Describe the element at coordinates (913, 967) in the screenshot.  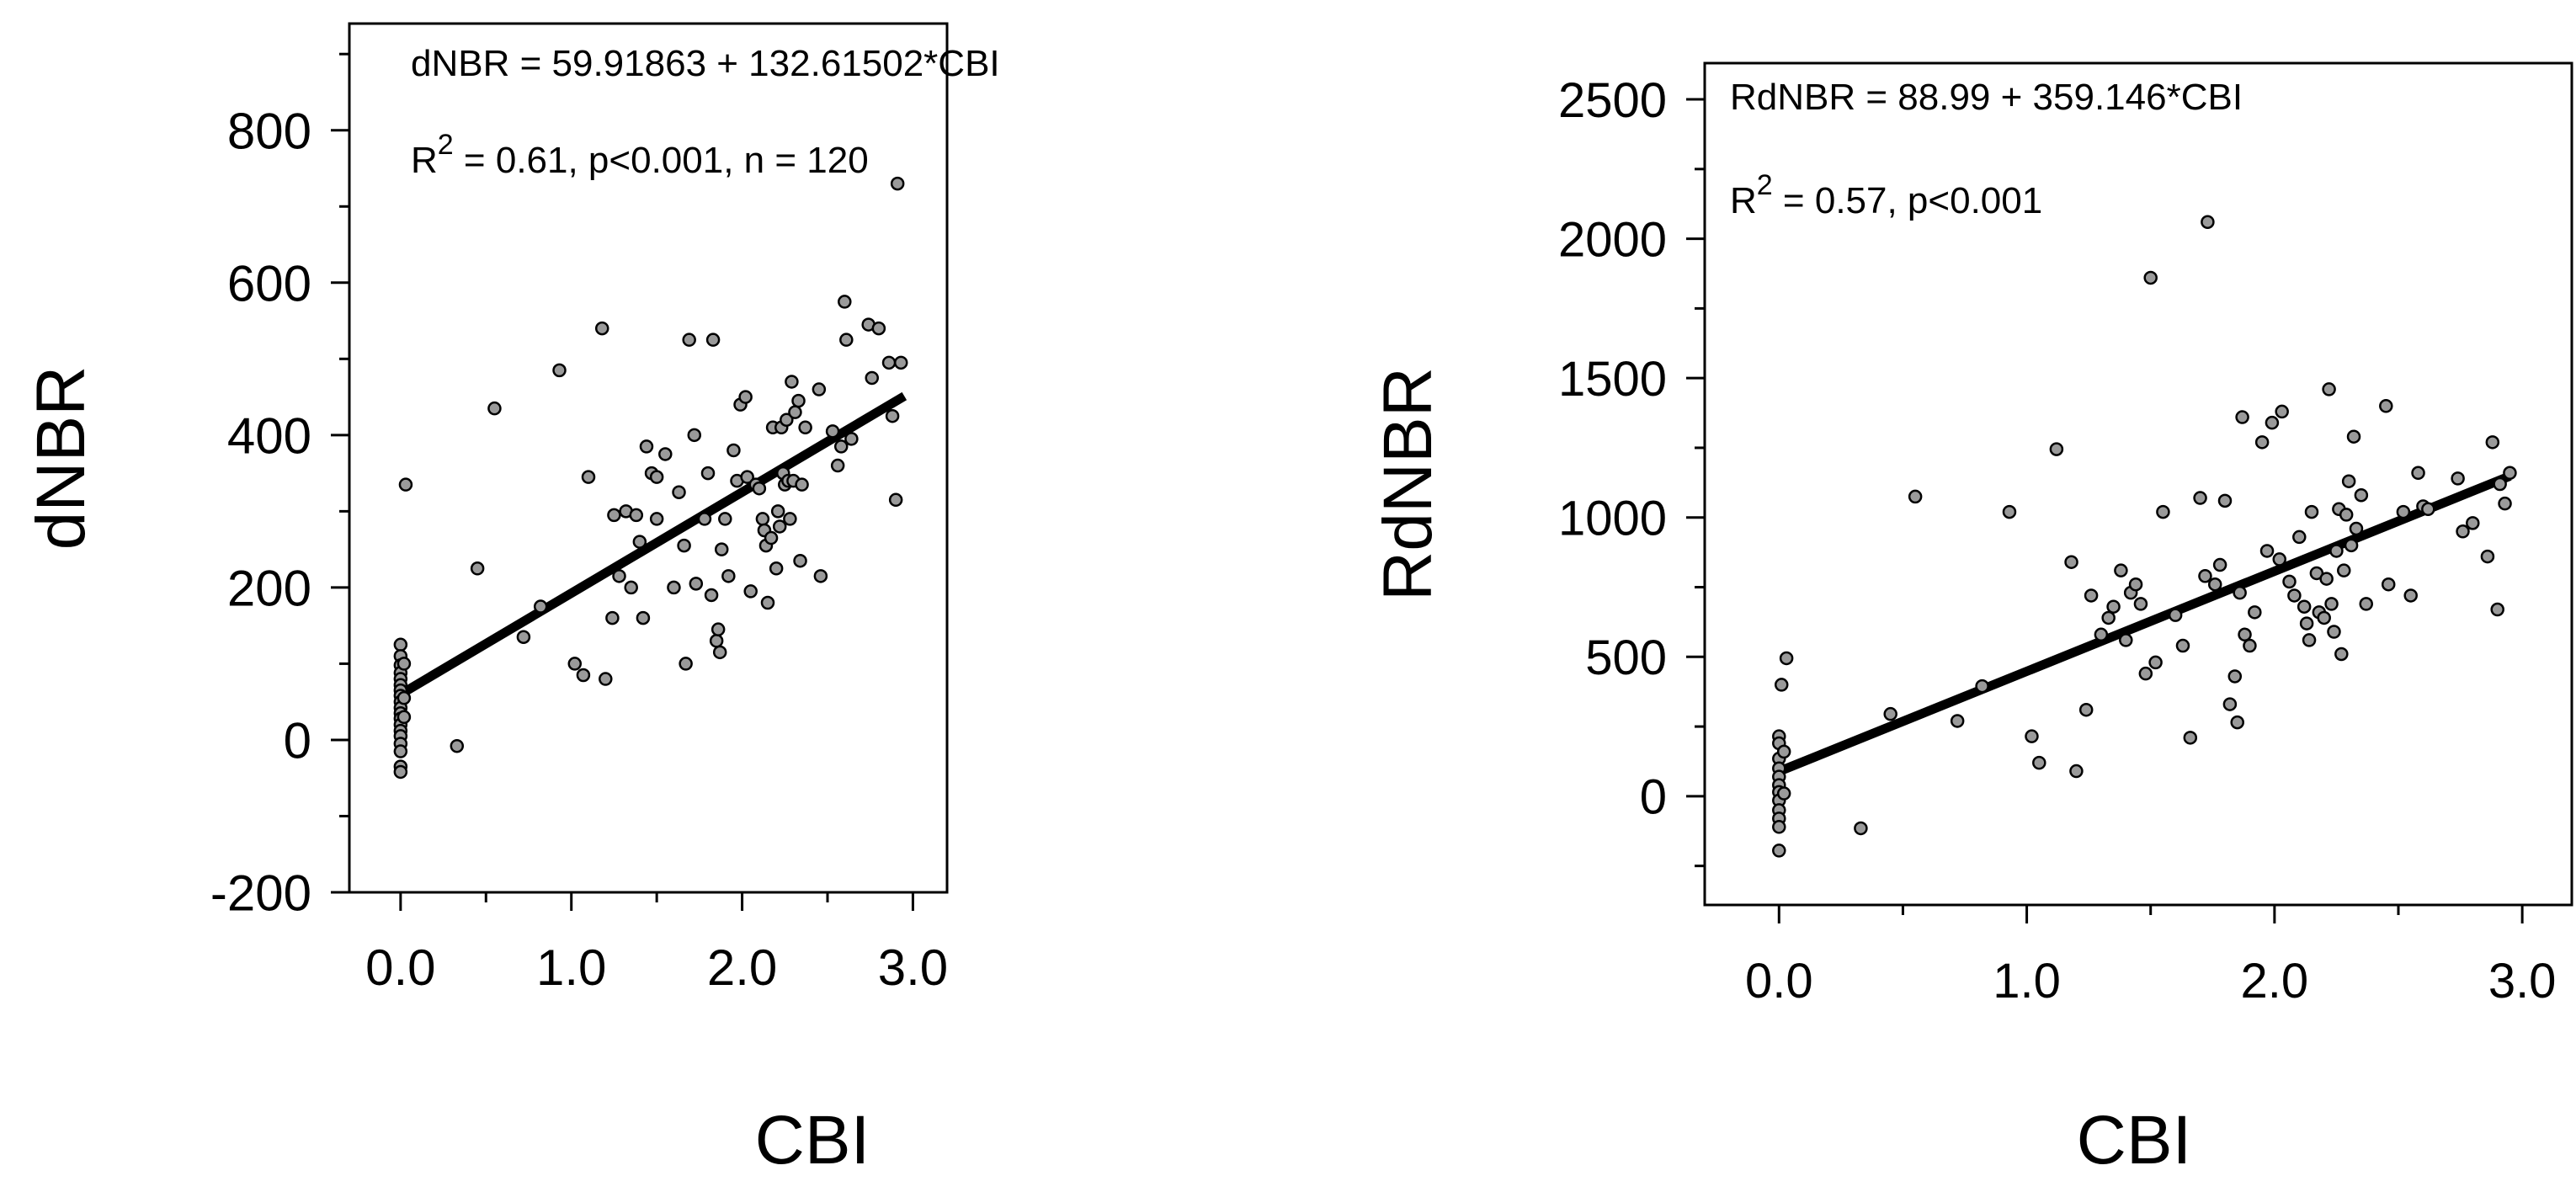
I see `chart-1-x-tick-label: 3.0` at that location.